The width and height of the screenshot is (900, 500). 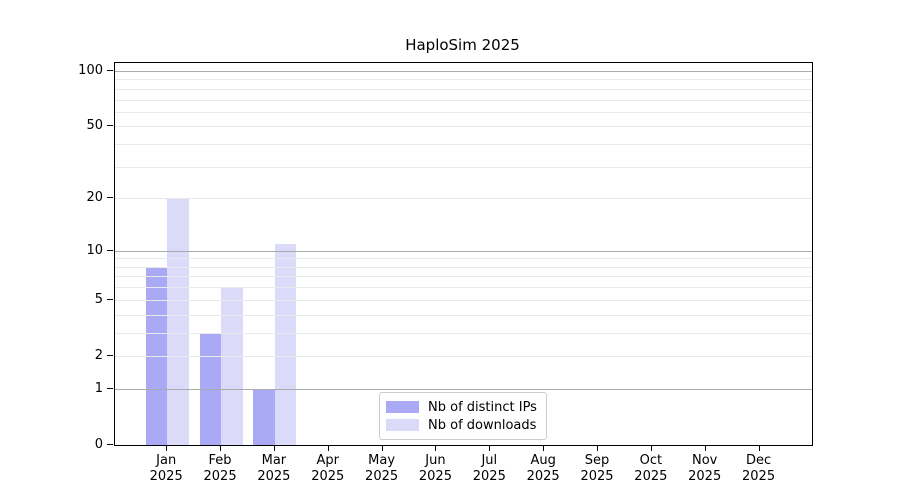 I want to click on chart-title: HaploSim 2025, so click(x=462, y=45).